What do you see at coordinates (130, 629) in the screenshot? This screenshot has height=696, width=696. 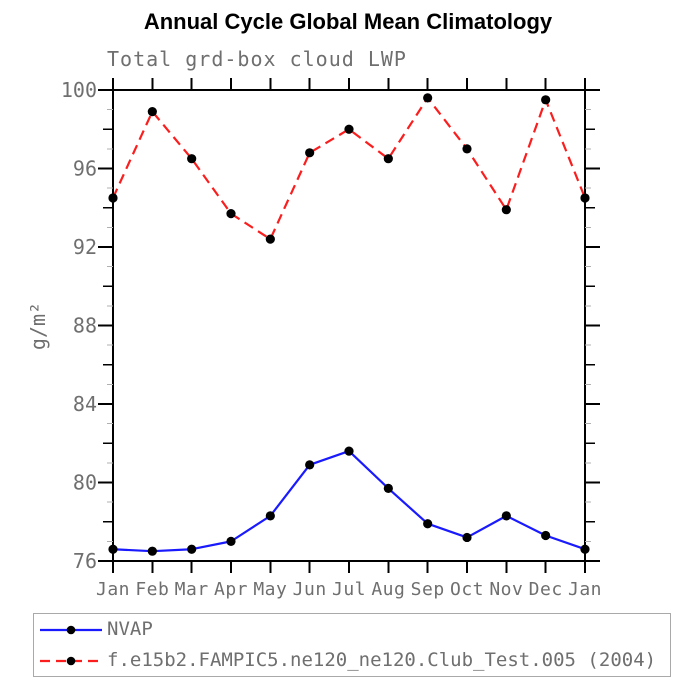 I see `legend-label-nvap: NVAP` at bounding box center [130, 629].